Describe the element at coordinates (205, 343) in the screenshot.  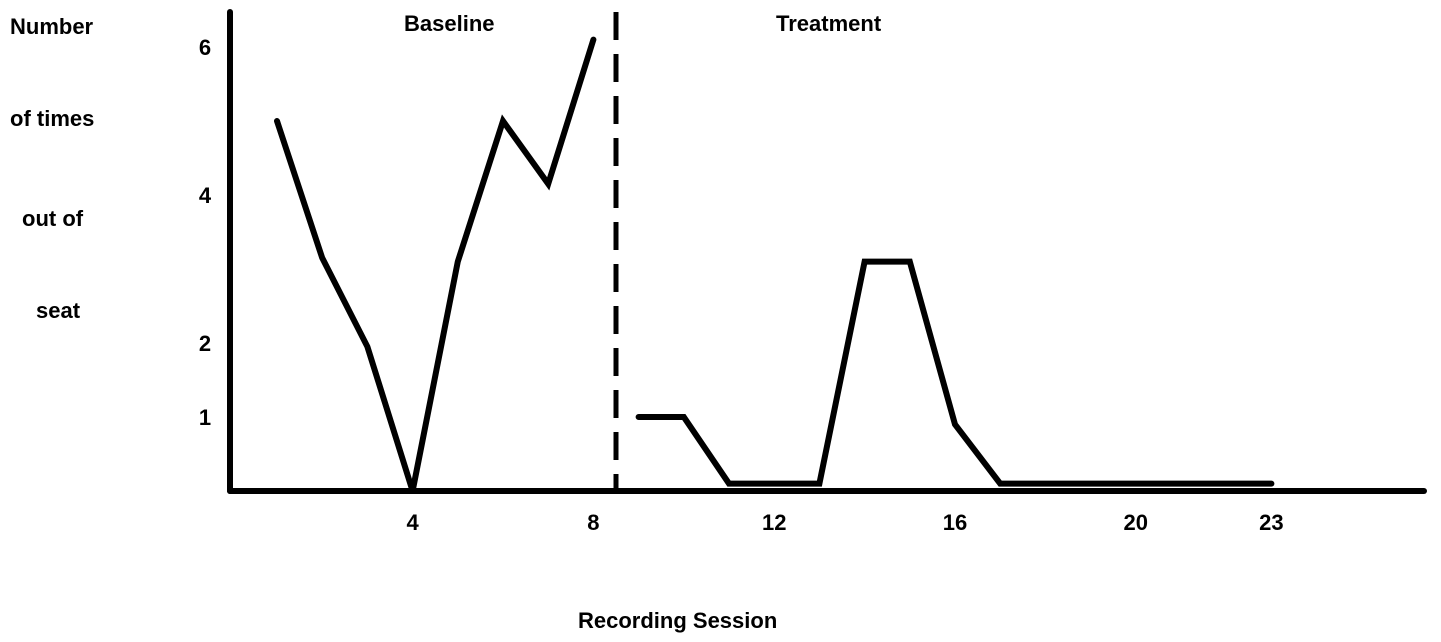
I see `y-tick-label: 2` at that location.